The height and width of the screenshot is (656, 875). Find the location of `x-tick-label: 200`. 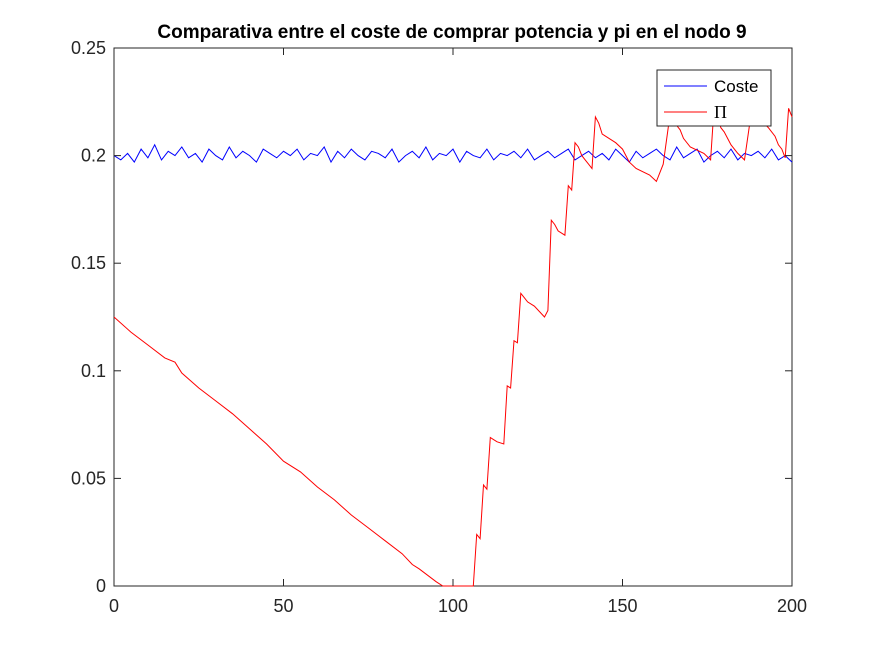

x-tick-label: 200 is located at coordinates (792, 606).